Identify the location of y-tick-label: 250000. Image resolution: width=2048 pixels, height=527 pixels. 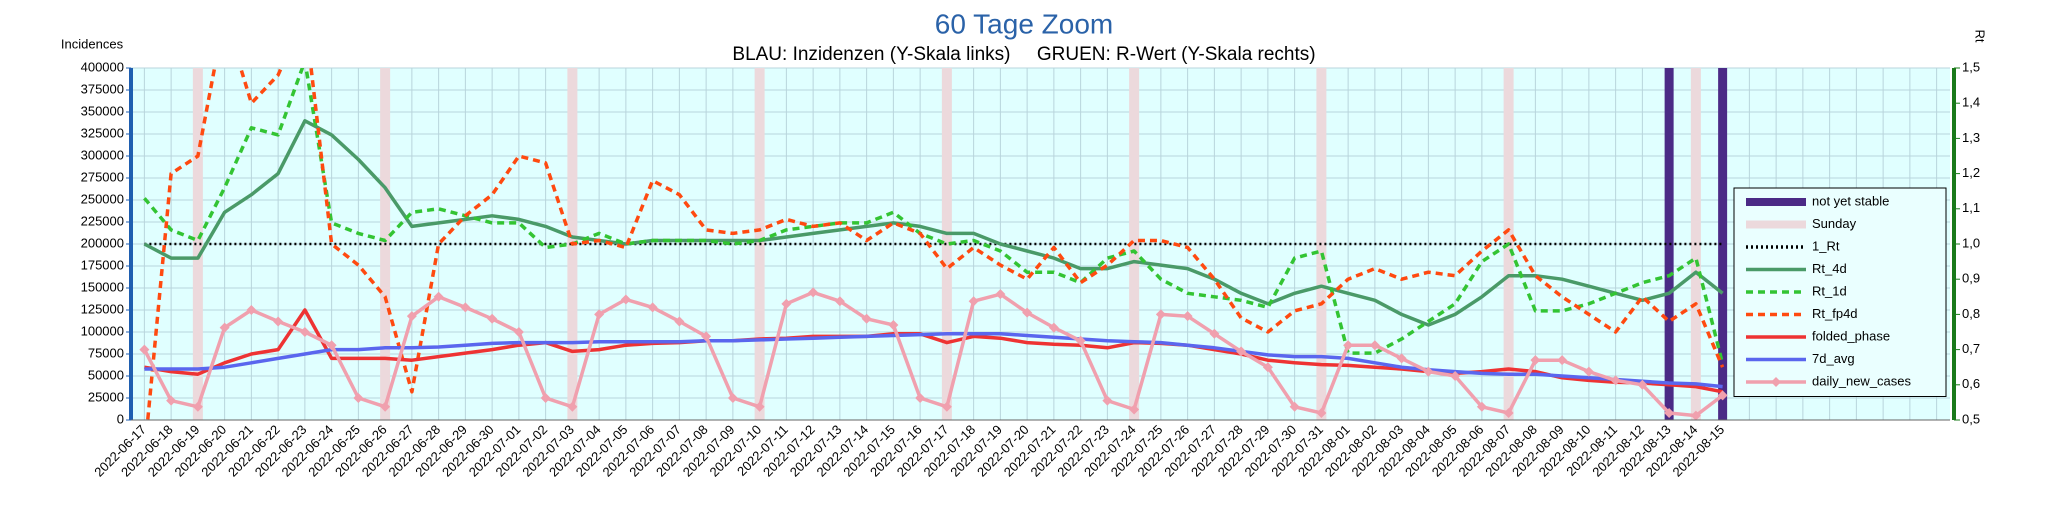
(102, 198).